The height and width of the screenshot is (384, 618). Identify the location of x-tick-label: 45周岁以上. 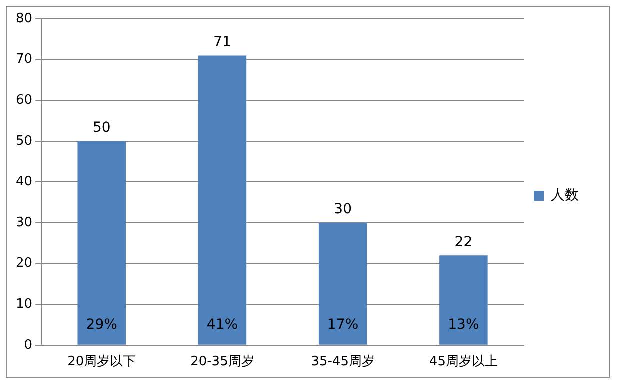
(463, 362).